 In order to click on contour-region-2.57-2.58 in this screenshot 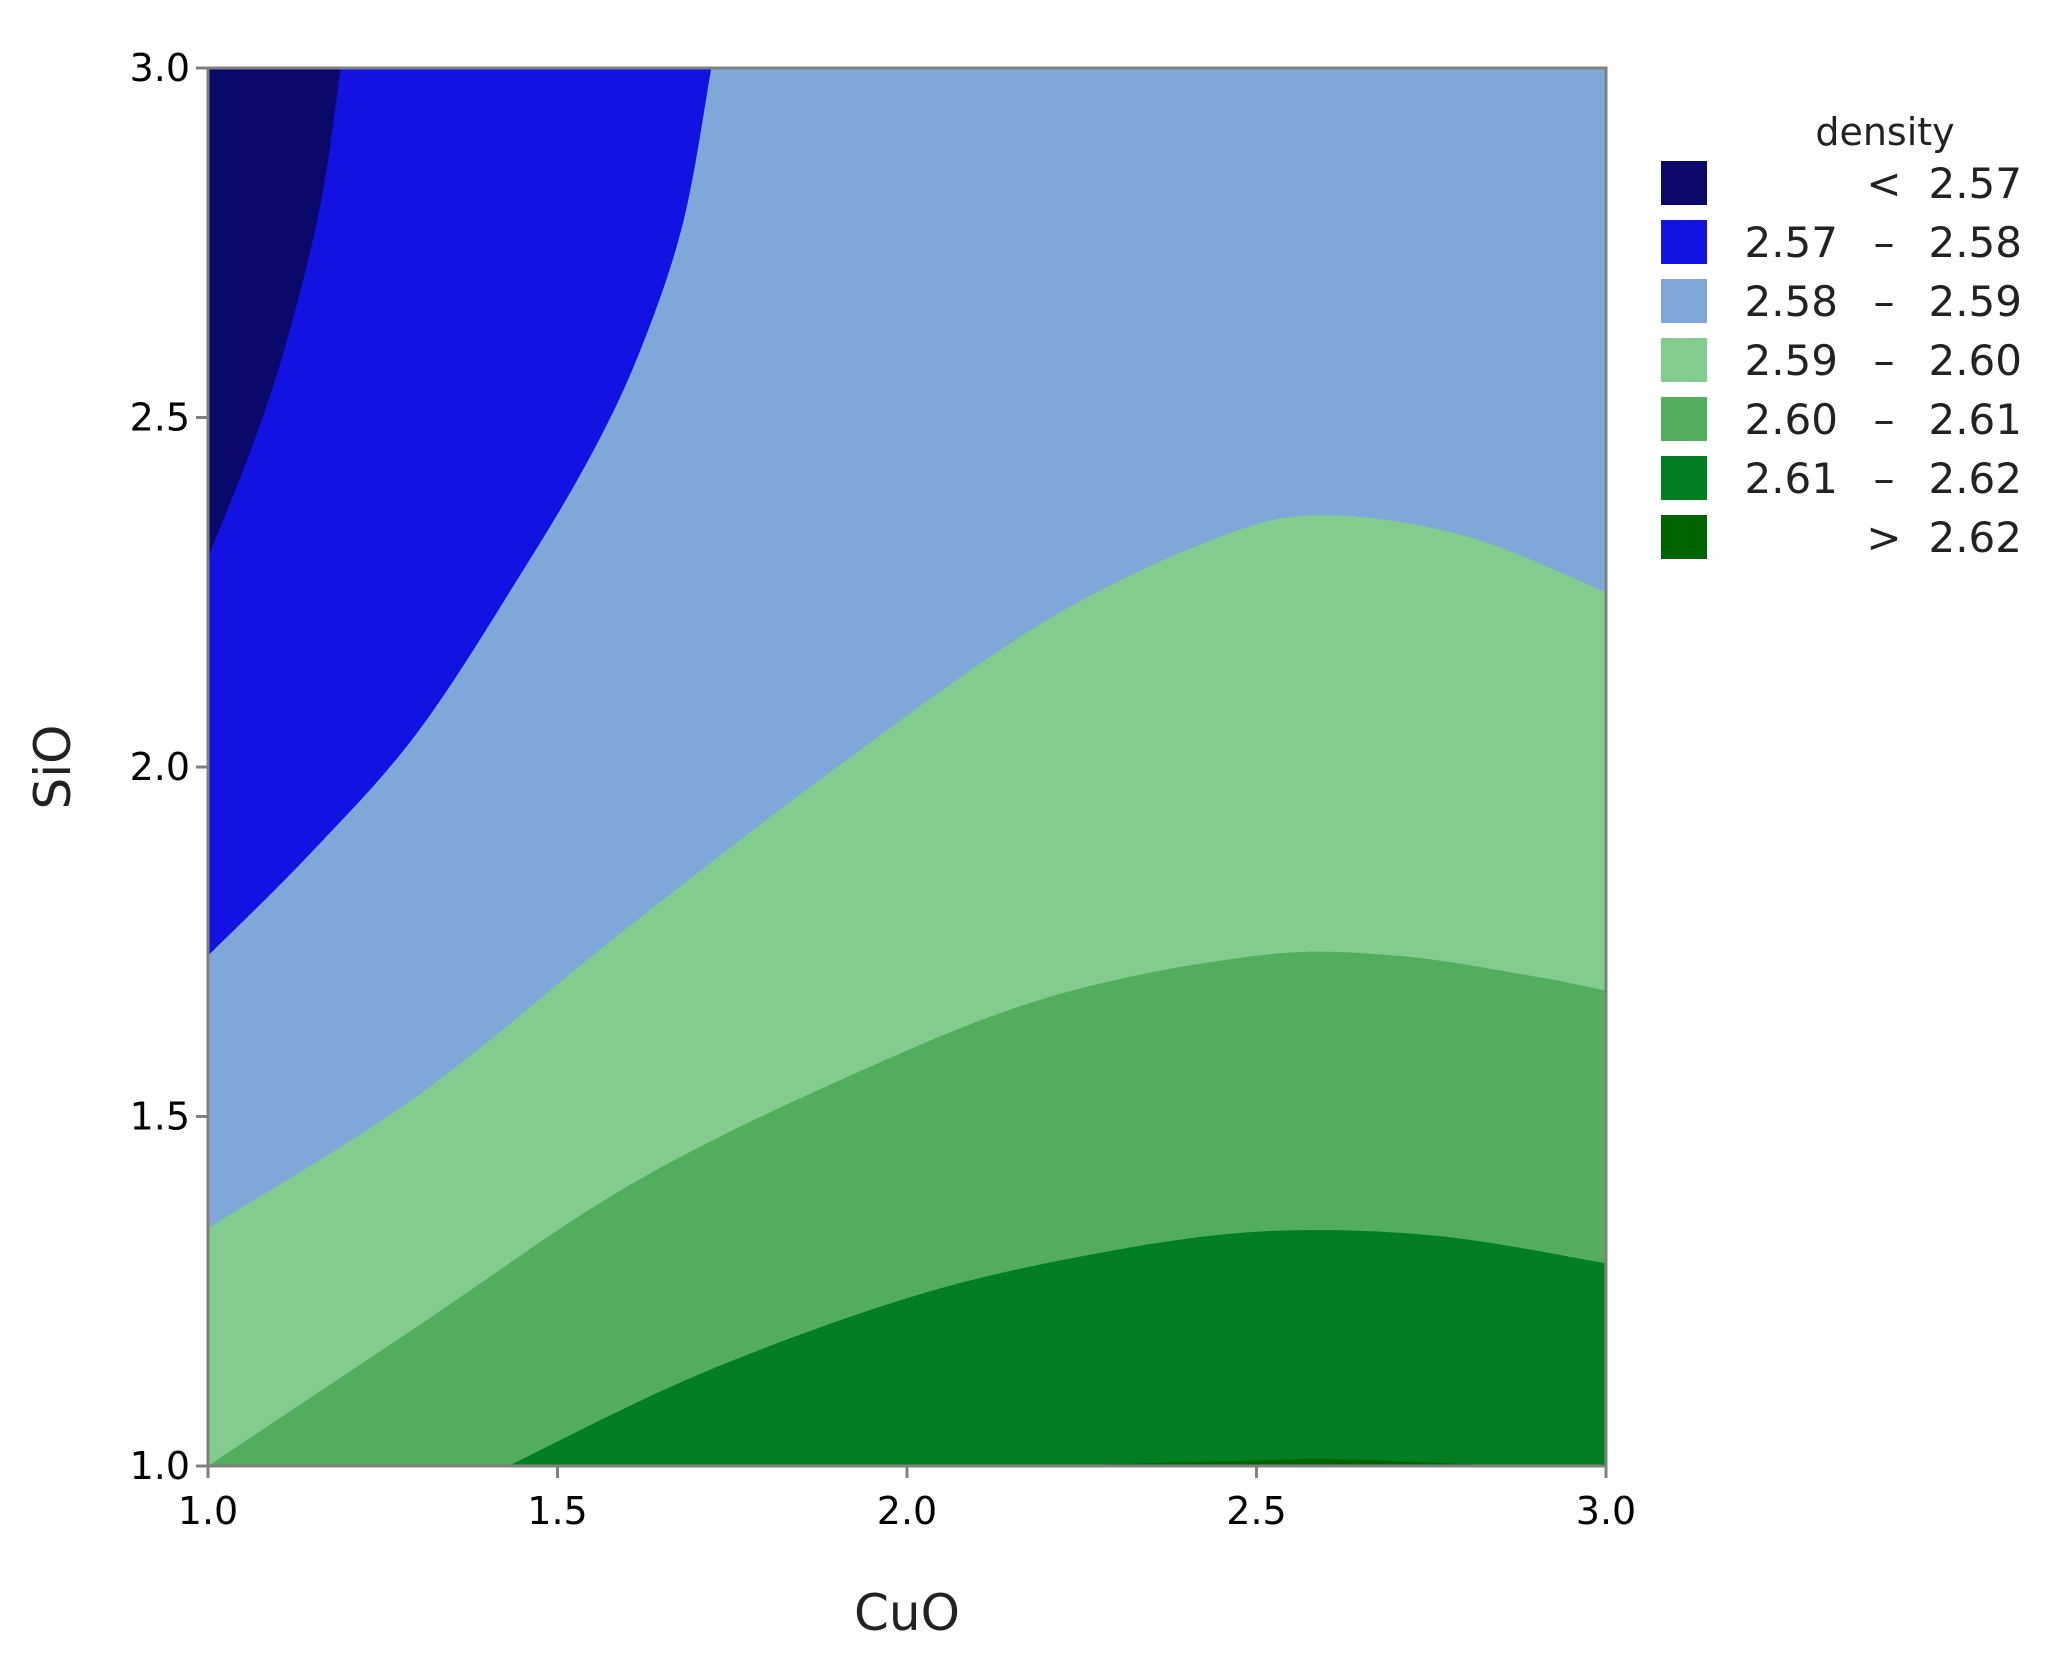, I will do `click(460, 512)`.